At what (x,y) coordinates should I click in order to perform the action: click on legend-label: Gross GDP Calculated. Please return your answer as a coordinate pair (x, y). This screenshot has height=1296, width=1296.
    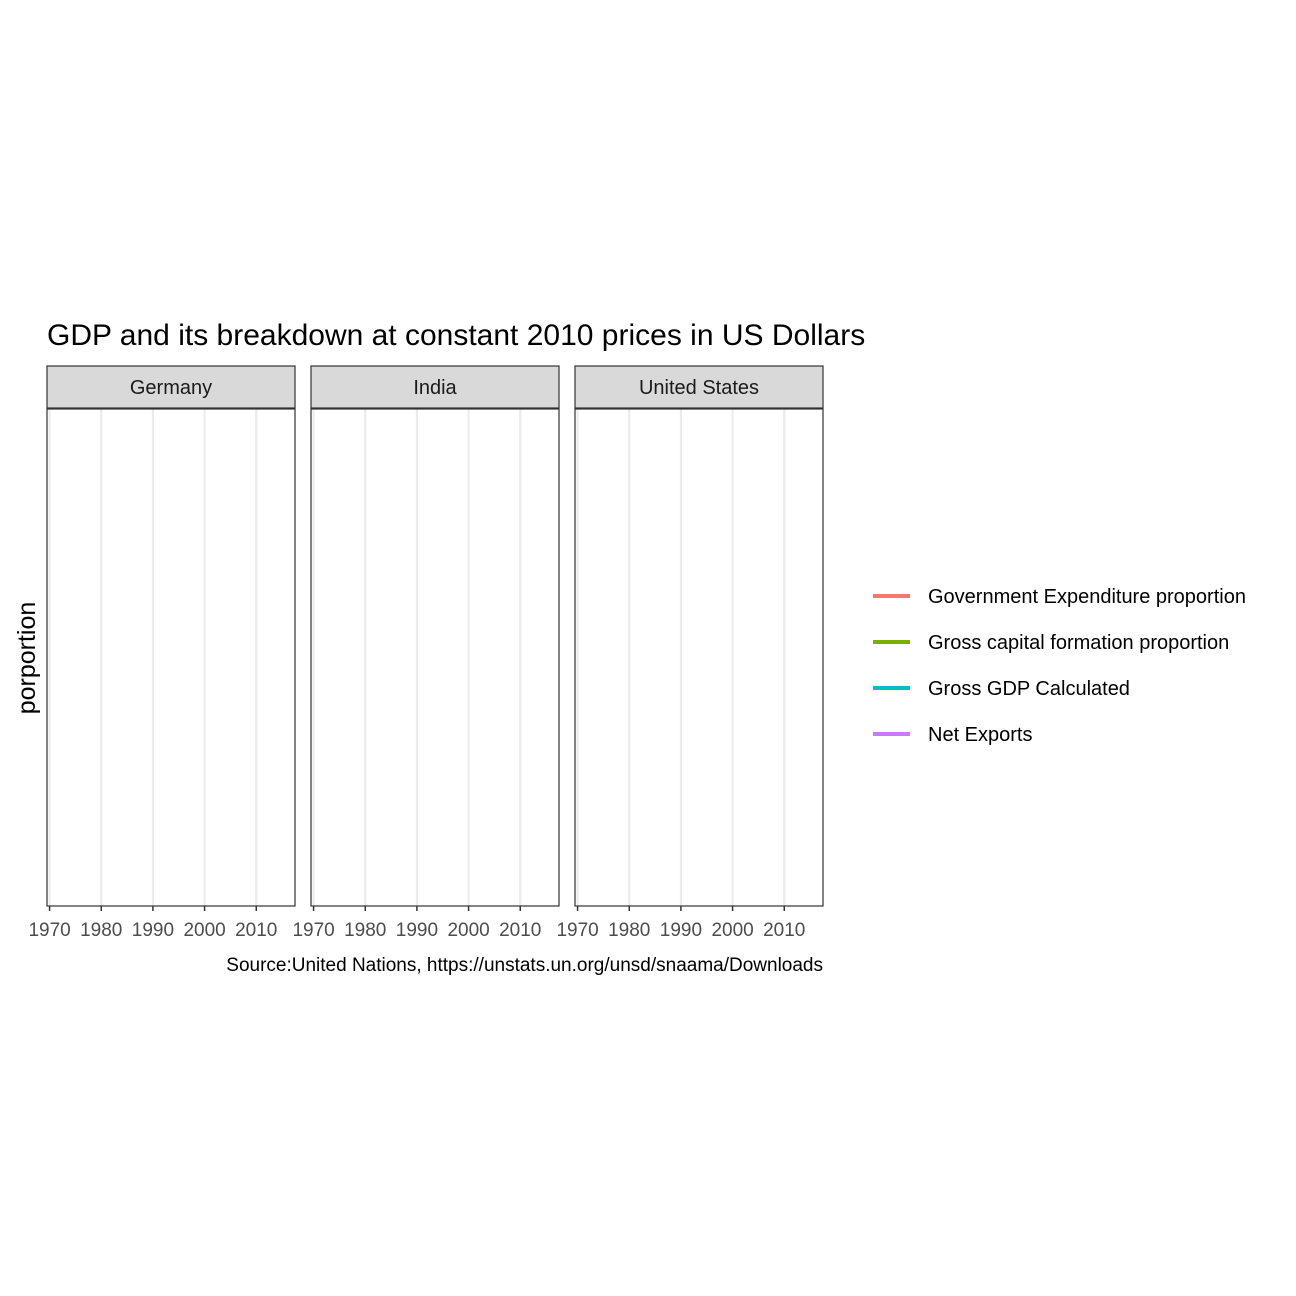
    Looking at the image, I should click on (1029, 689).